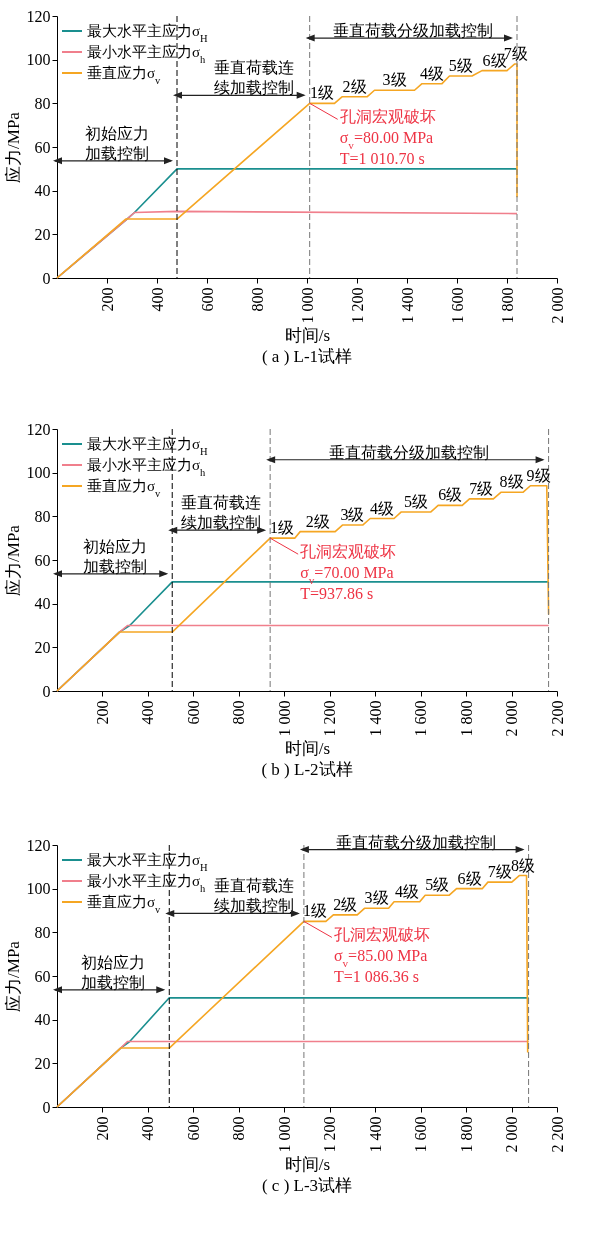 The image size is (593, 1240). What do you see at coordinates (387, 138) in the screenshot?
I see `annotation: 孔洞宏观破坏 σ$_{v}$=80.00 MPa T=1 010.70 s` at bounding box center [387, 138].